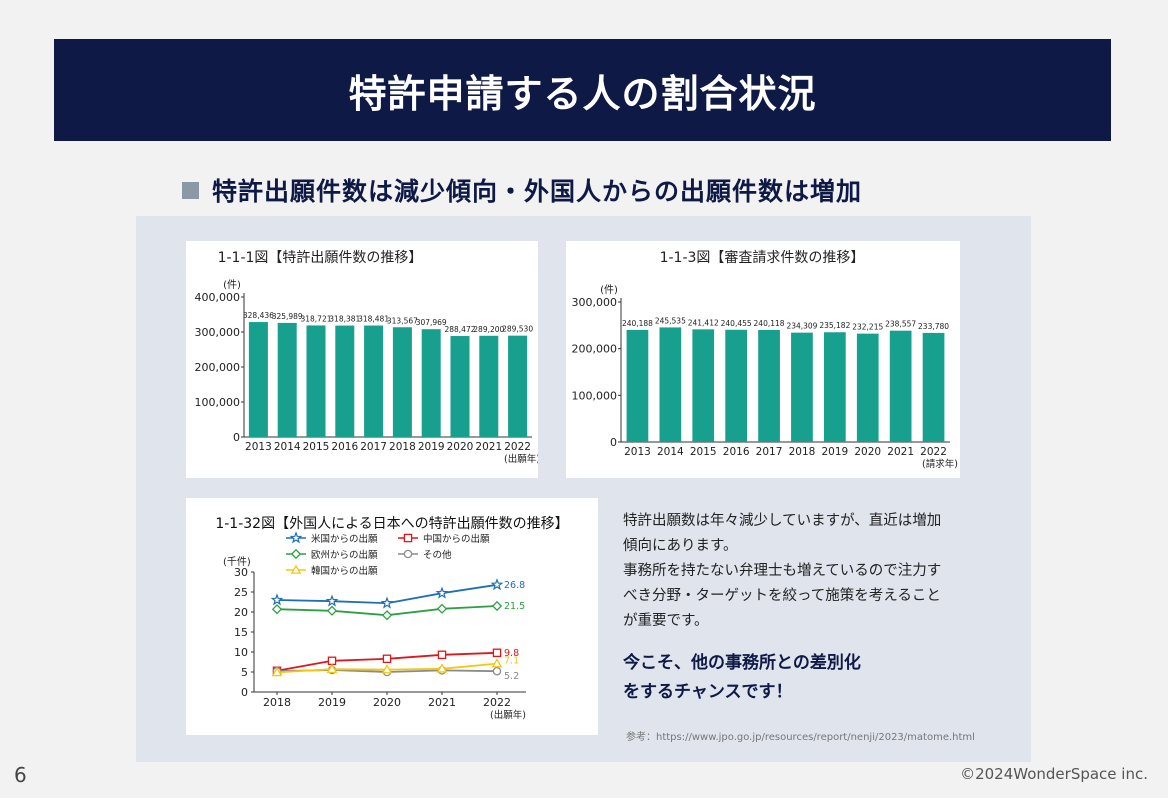 This screenshot has width=1168, height=798. Describe the element at coordinates (456, 539) in the screenshot. I see `legend-label: 中国からの出願` at that location.